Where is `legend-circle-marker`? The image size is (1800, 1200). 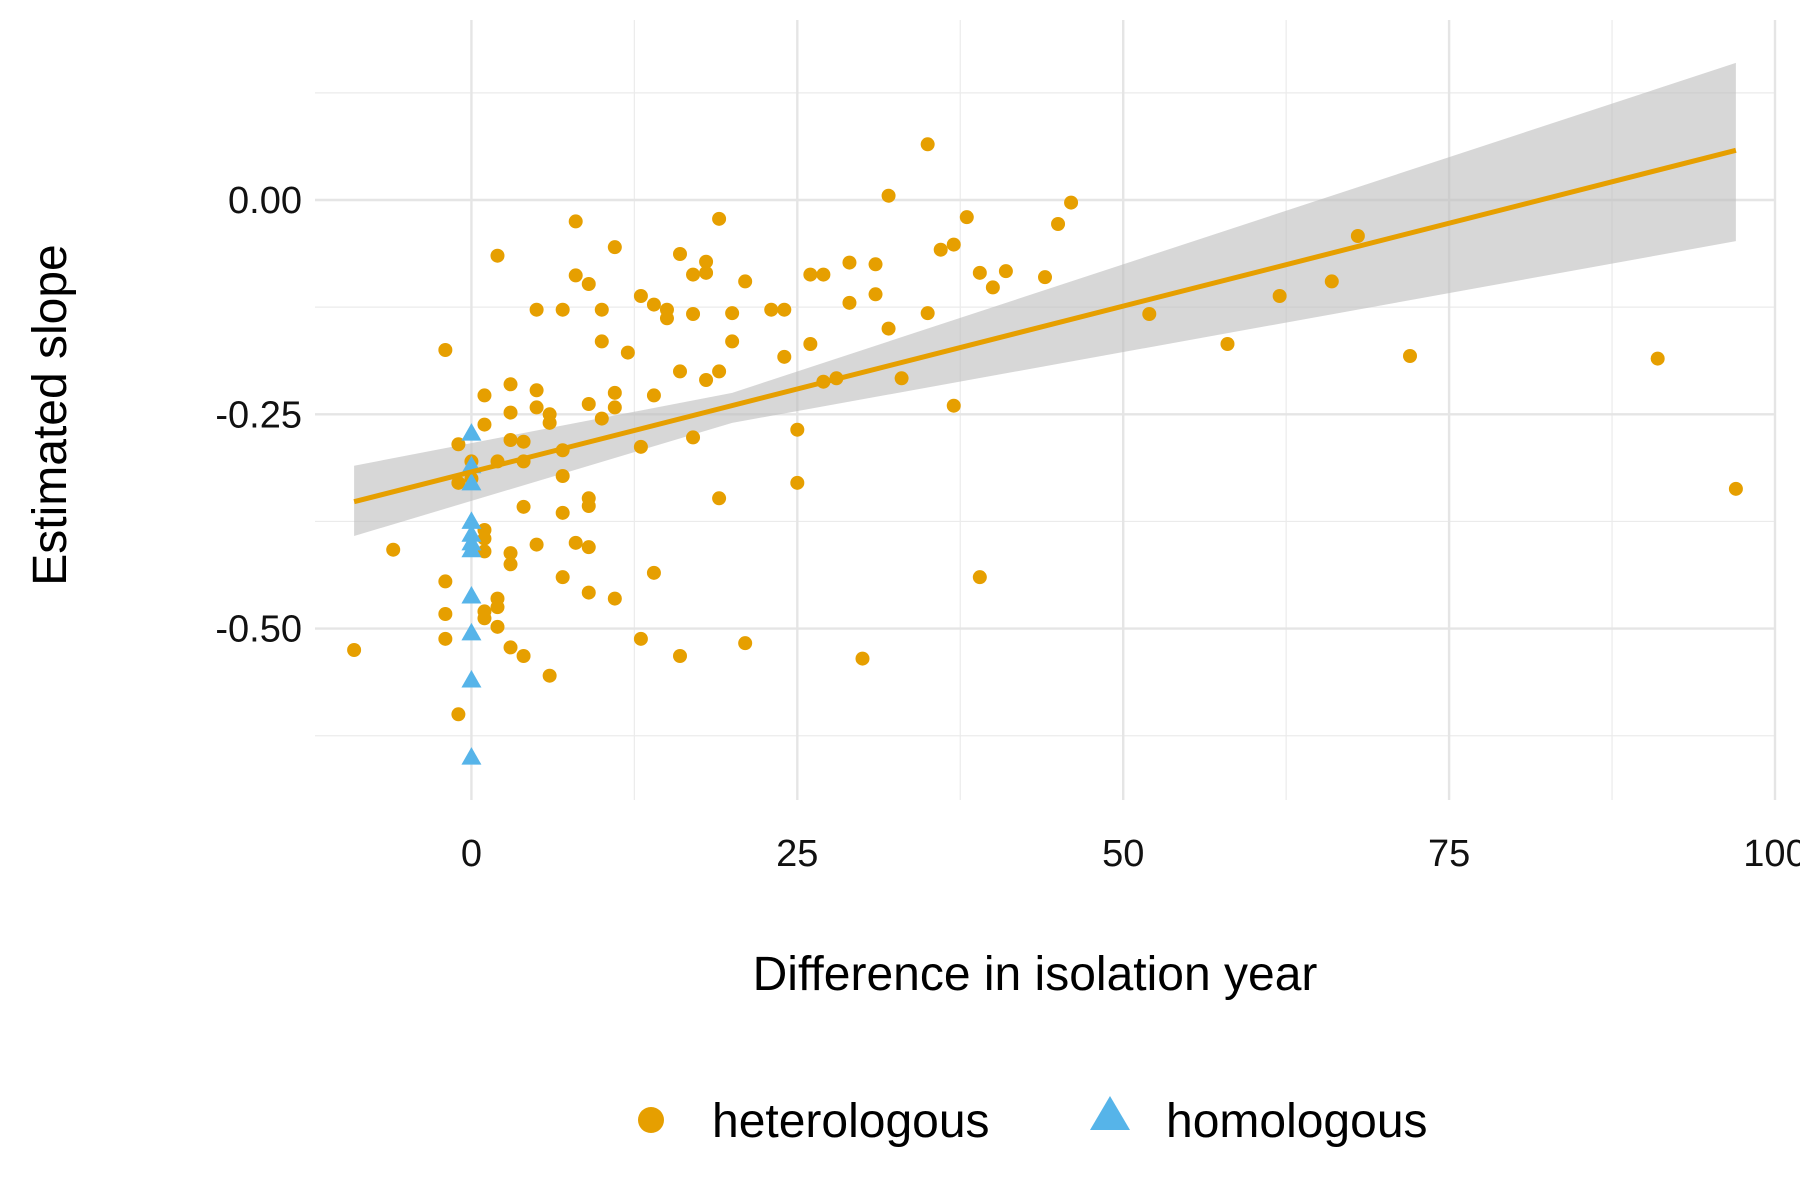 legend-circle-marker is located at coordinates (651, 1120).